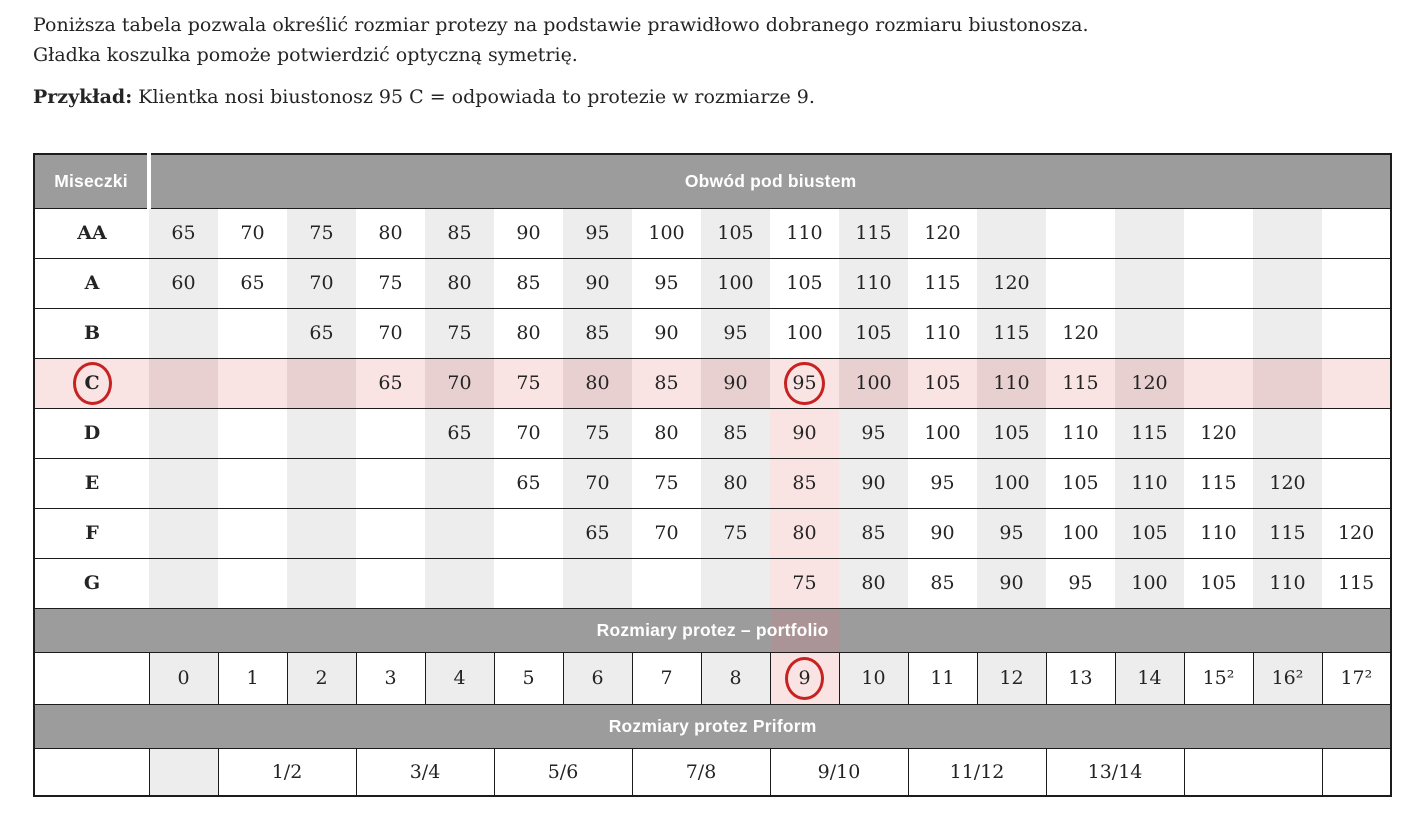 This screenshot has height=820, width=1415. I want to click on cup-row-E: E 65 70 75 80 85 90 95 100 105 110 115 120, so click(713, 483).